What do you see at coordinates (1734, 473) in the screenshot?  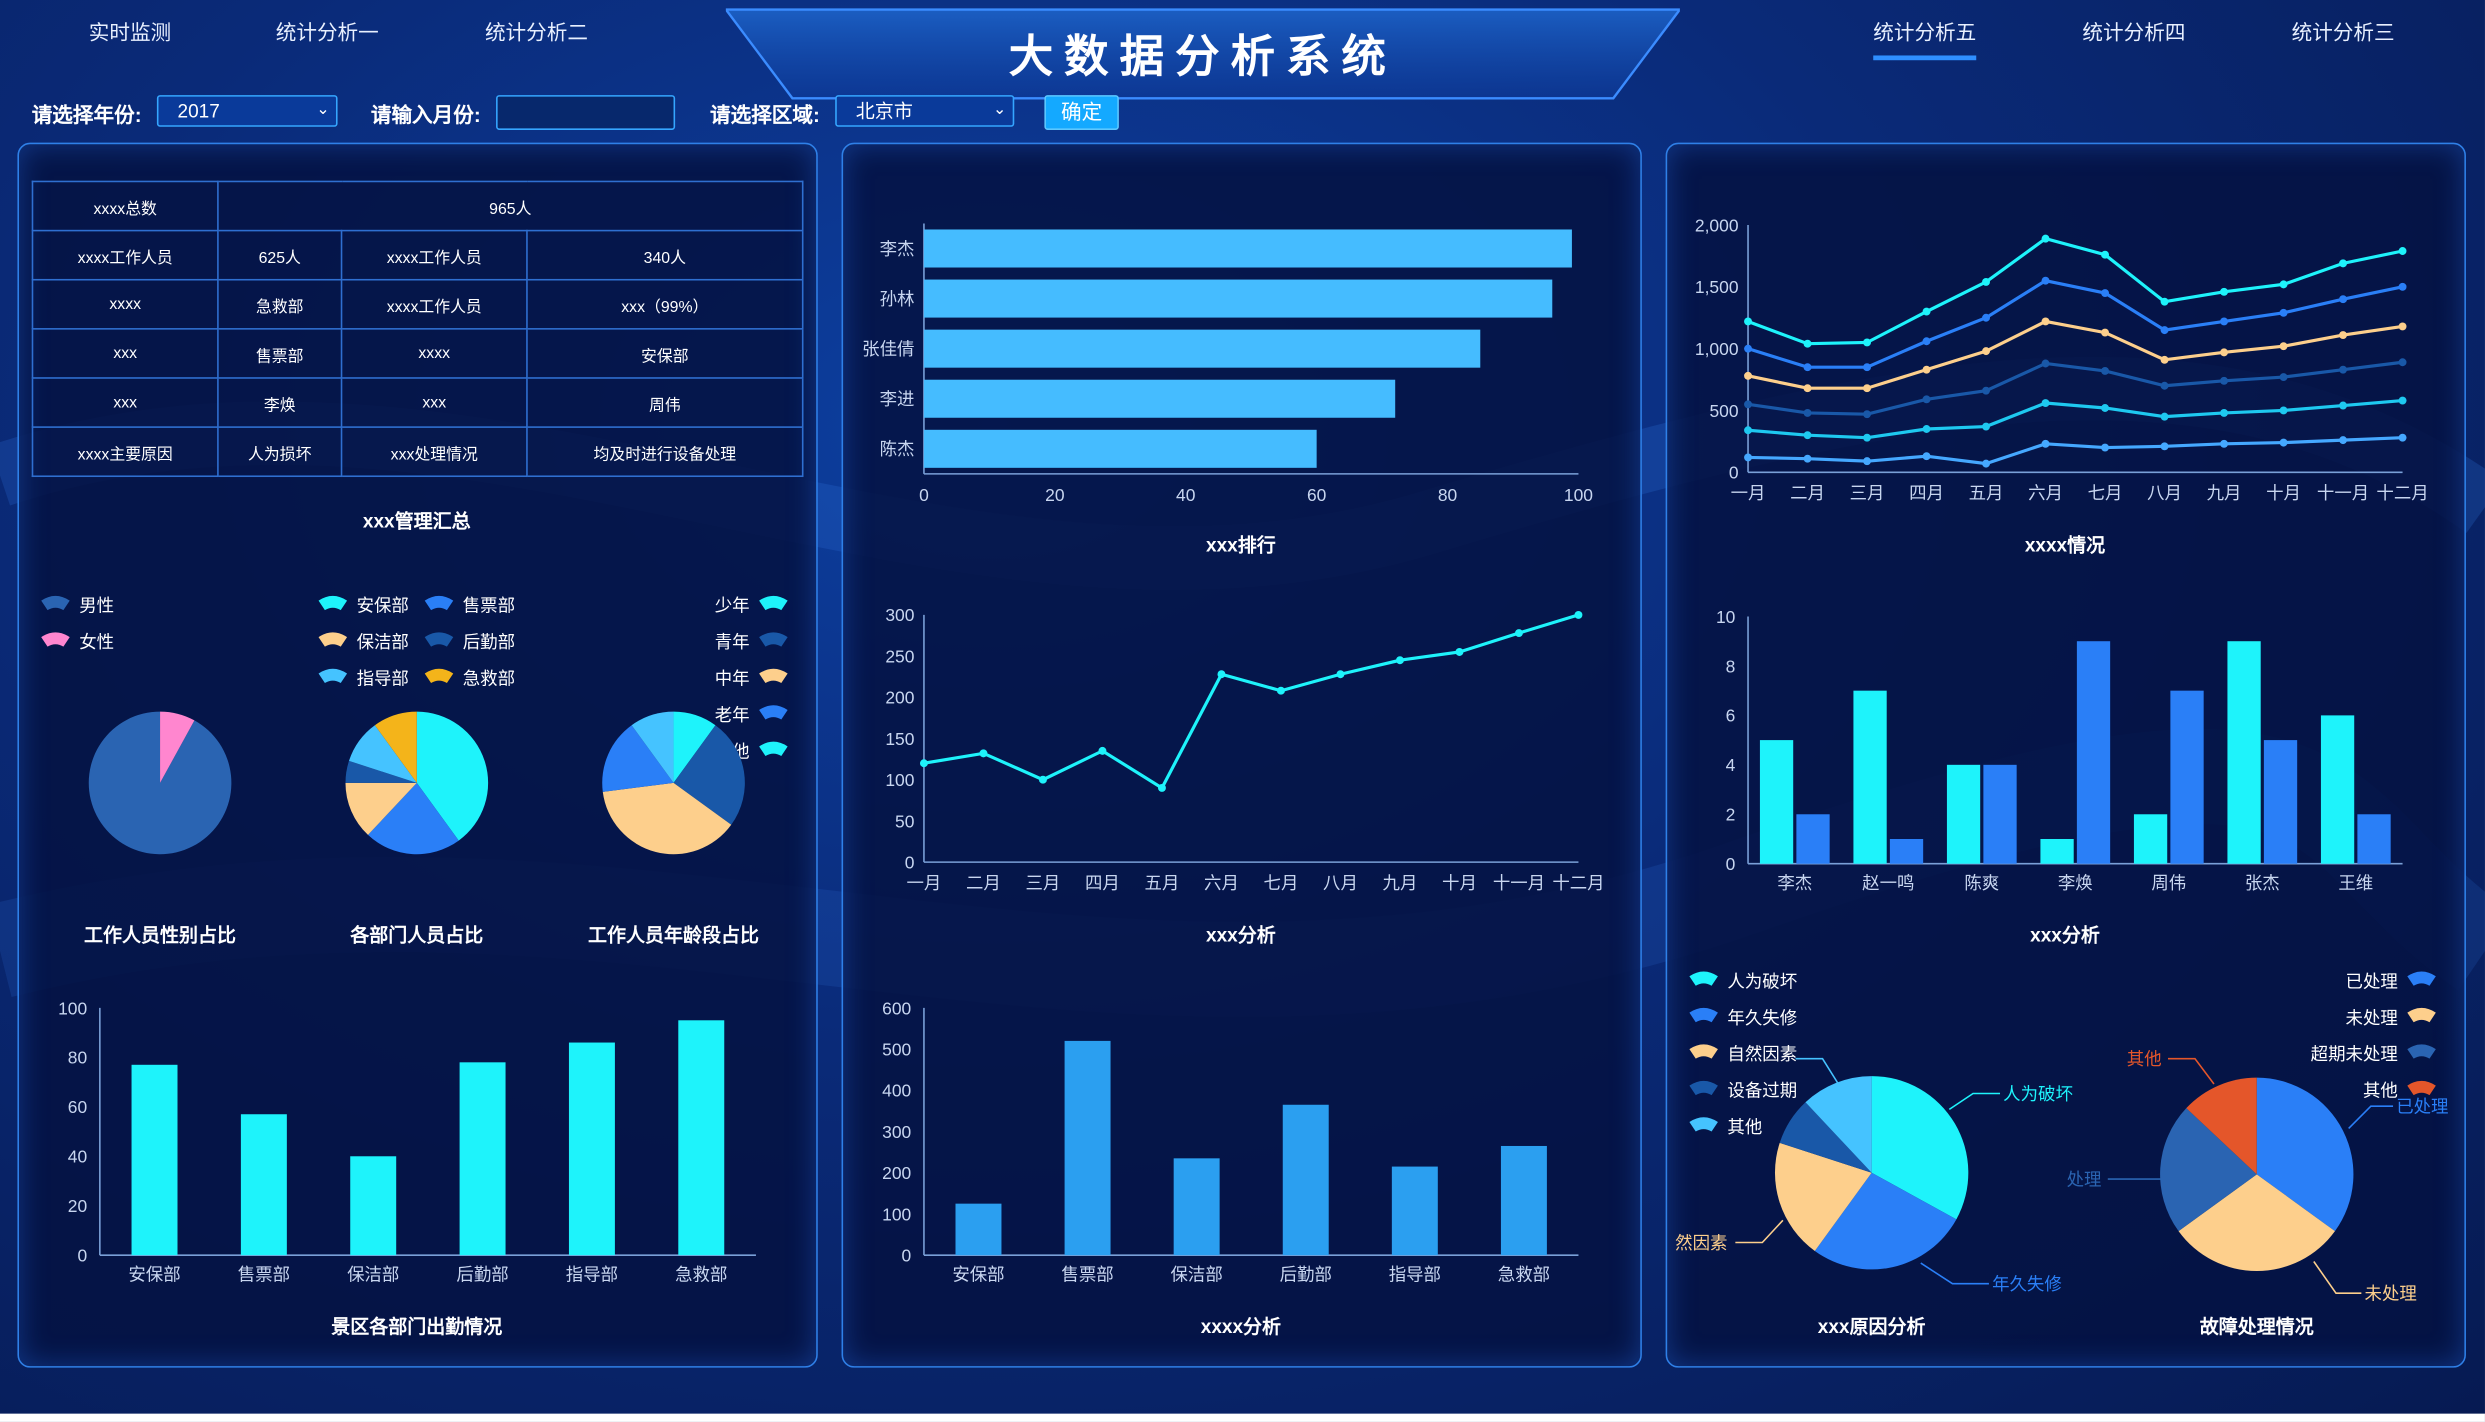 I see `situation-ytick-0: 0` at bounding box center [1734, 473].